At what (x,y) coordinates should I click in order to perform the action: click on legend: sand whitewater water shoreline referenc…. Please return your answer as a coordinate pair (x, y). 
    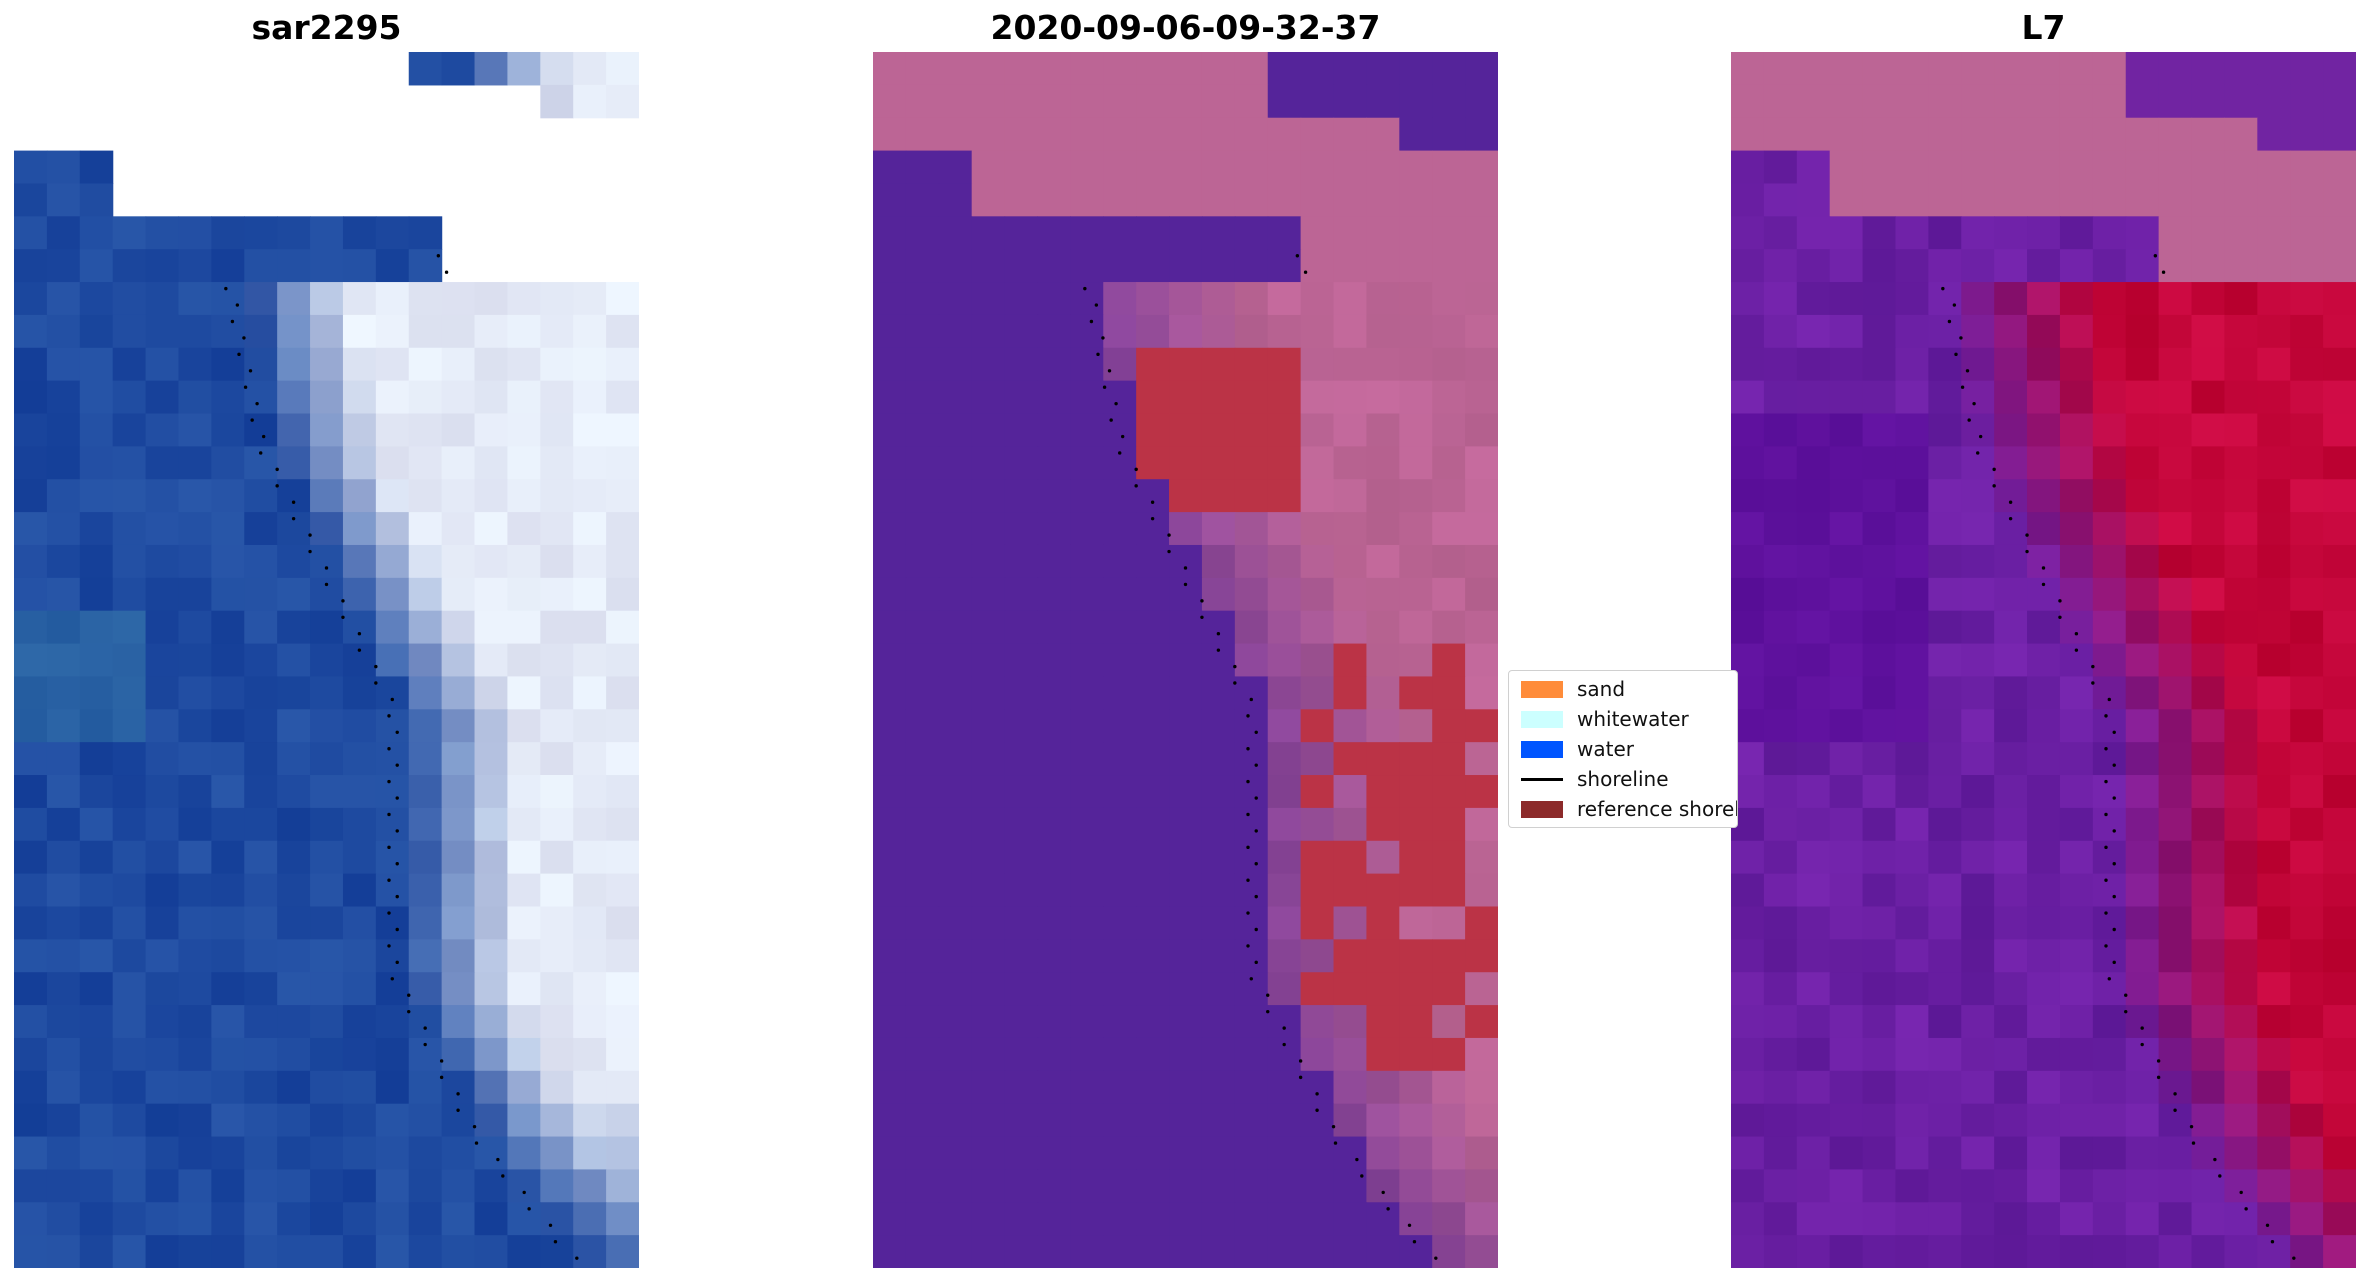
    Looking at the image, I should click on (1623, 749).